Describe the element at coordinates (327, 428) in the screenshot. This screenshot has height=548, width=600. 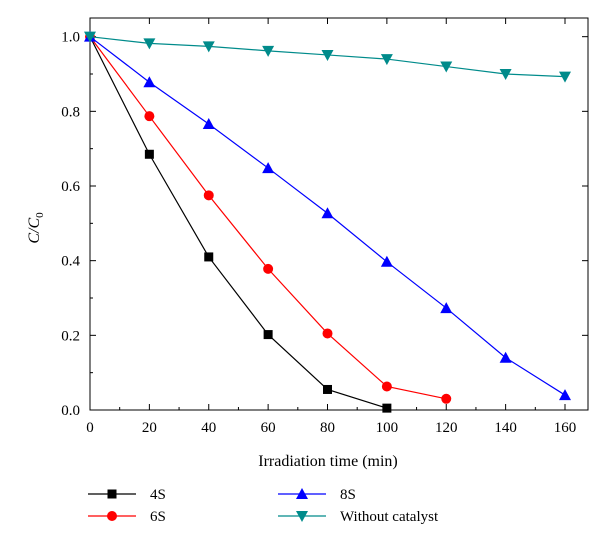
I see `x-tick-label: 80` at that location.